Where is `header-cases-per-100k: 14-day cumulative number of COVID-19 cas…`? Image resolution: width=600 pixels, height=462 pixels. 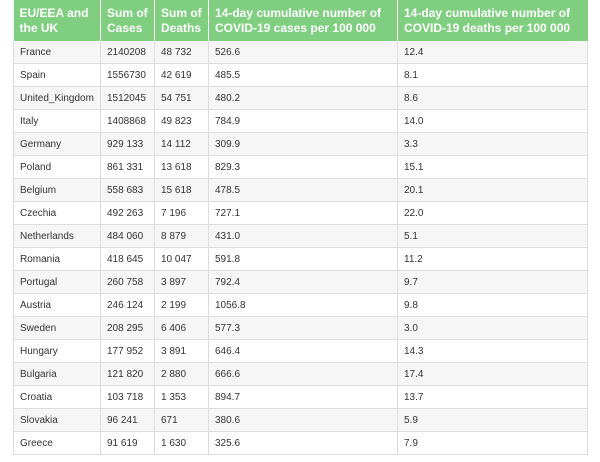 header-cases-per-100k: 14-day cumulative number of COVID-19 cas… is located at coordinates (303, 20).